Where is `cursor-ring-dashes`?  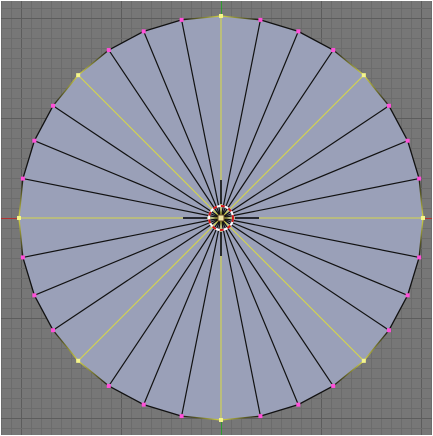
cursor-ring-dashes is located at coordinates (221, 218).